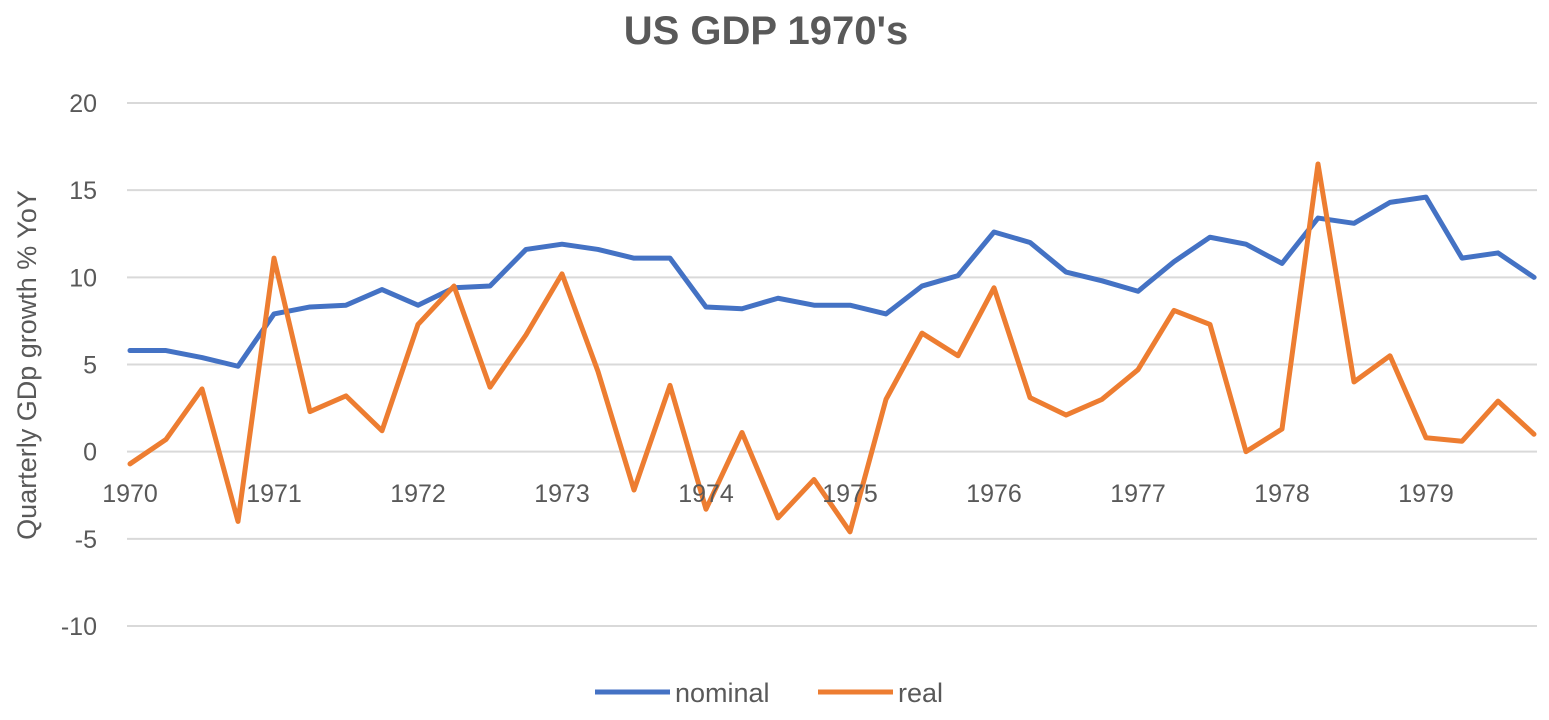 The image size is (1549, 720). What do you see at coordinates (27, 365) in the screenshot?
I see `y-axis-label: Quarterly GDp growth % YoY` at bounding box center [27, 365].